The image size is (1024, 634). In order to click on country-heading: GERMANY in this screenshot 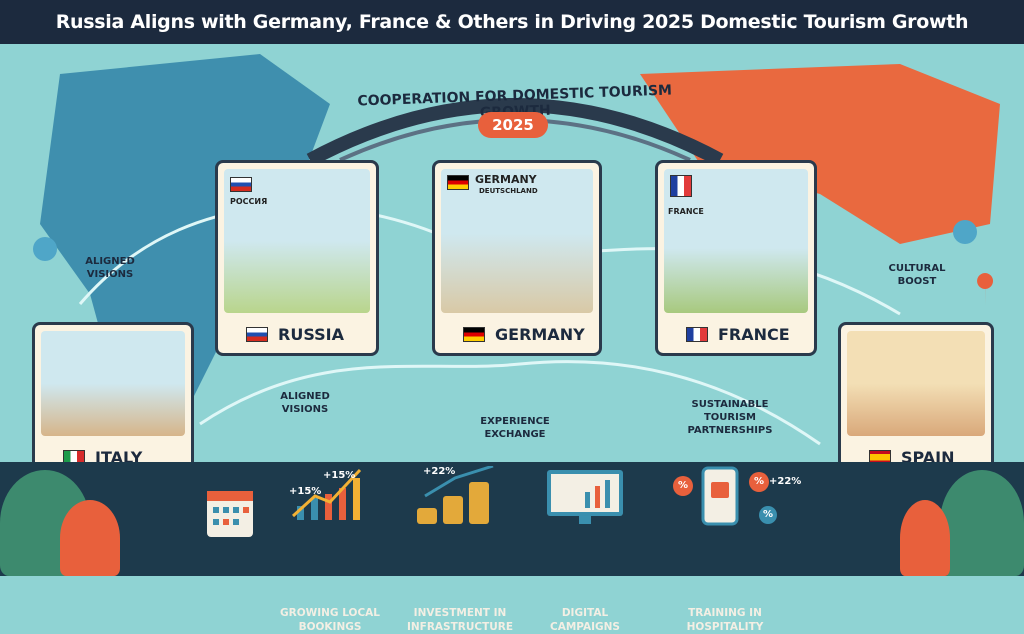, I will do `click(506, 179)`.